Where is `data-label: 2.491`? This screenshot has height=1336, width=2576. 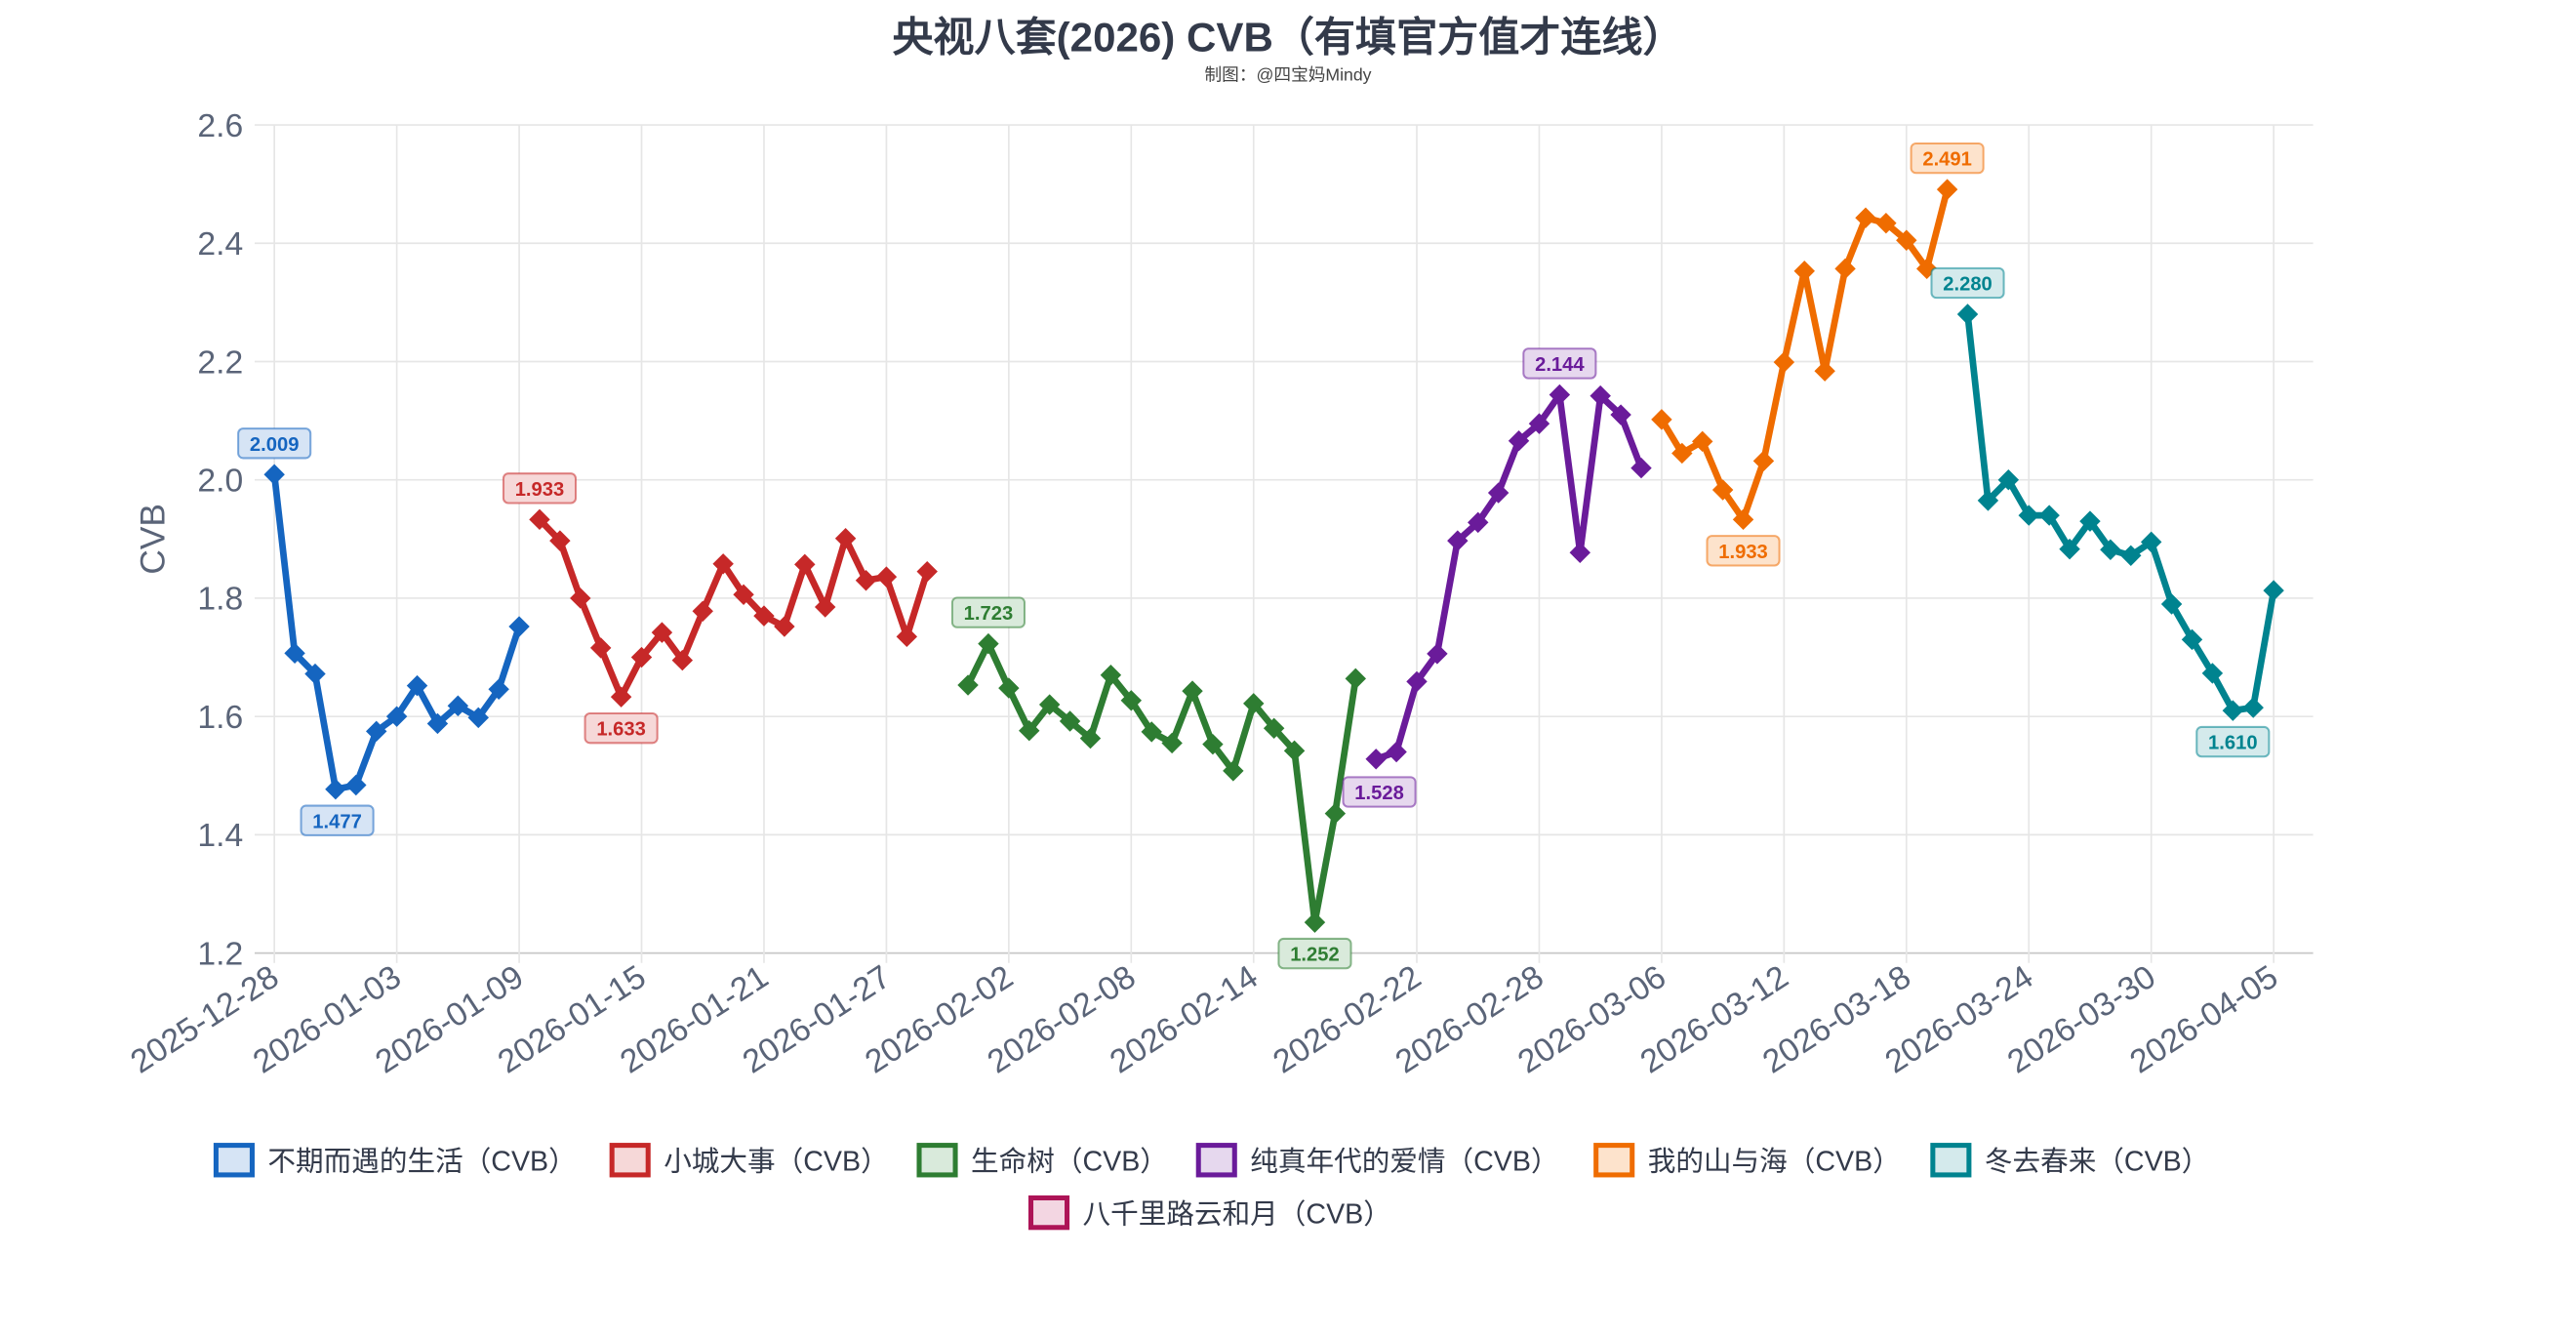 data-label: 2.491 is located at coordinates (1947, 158).